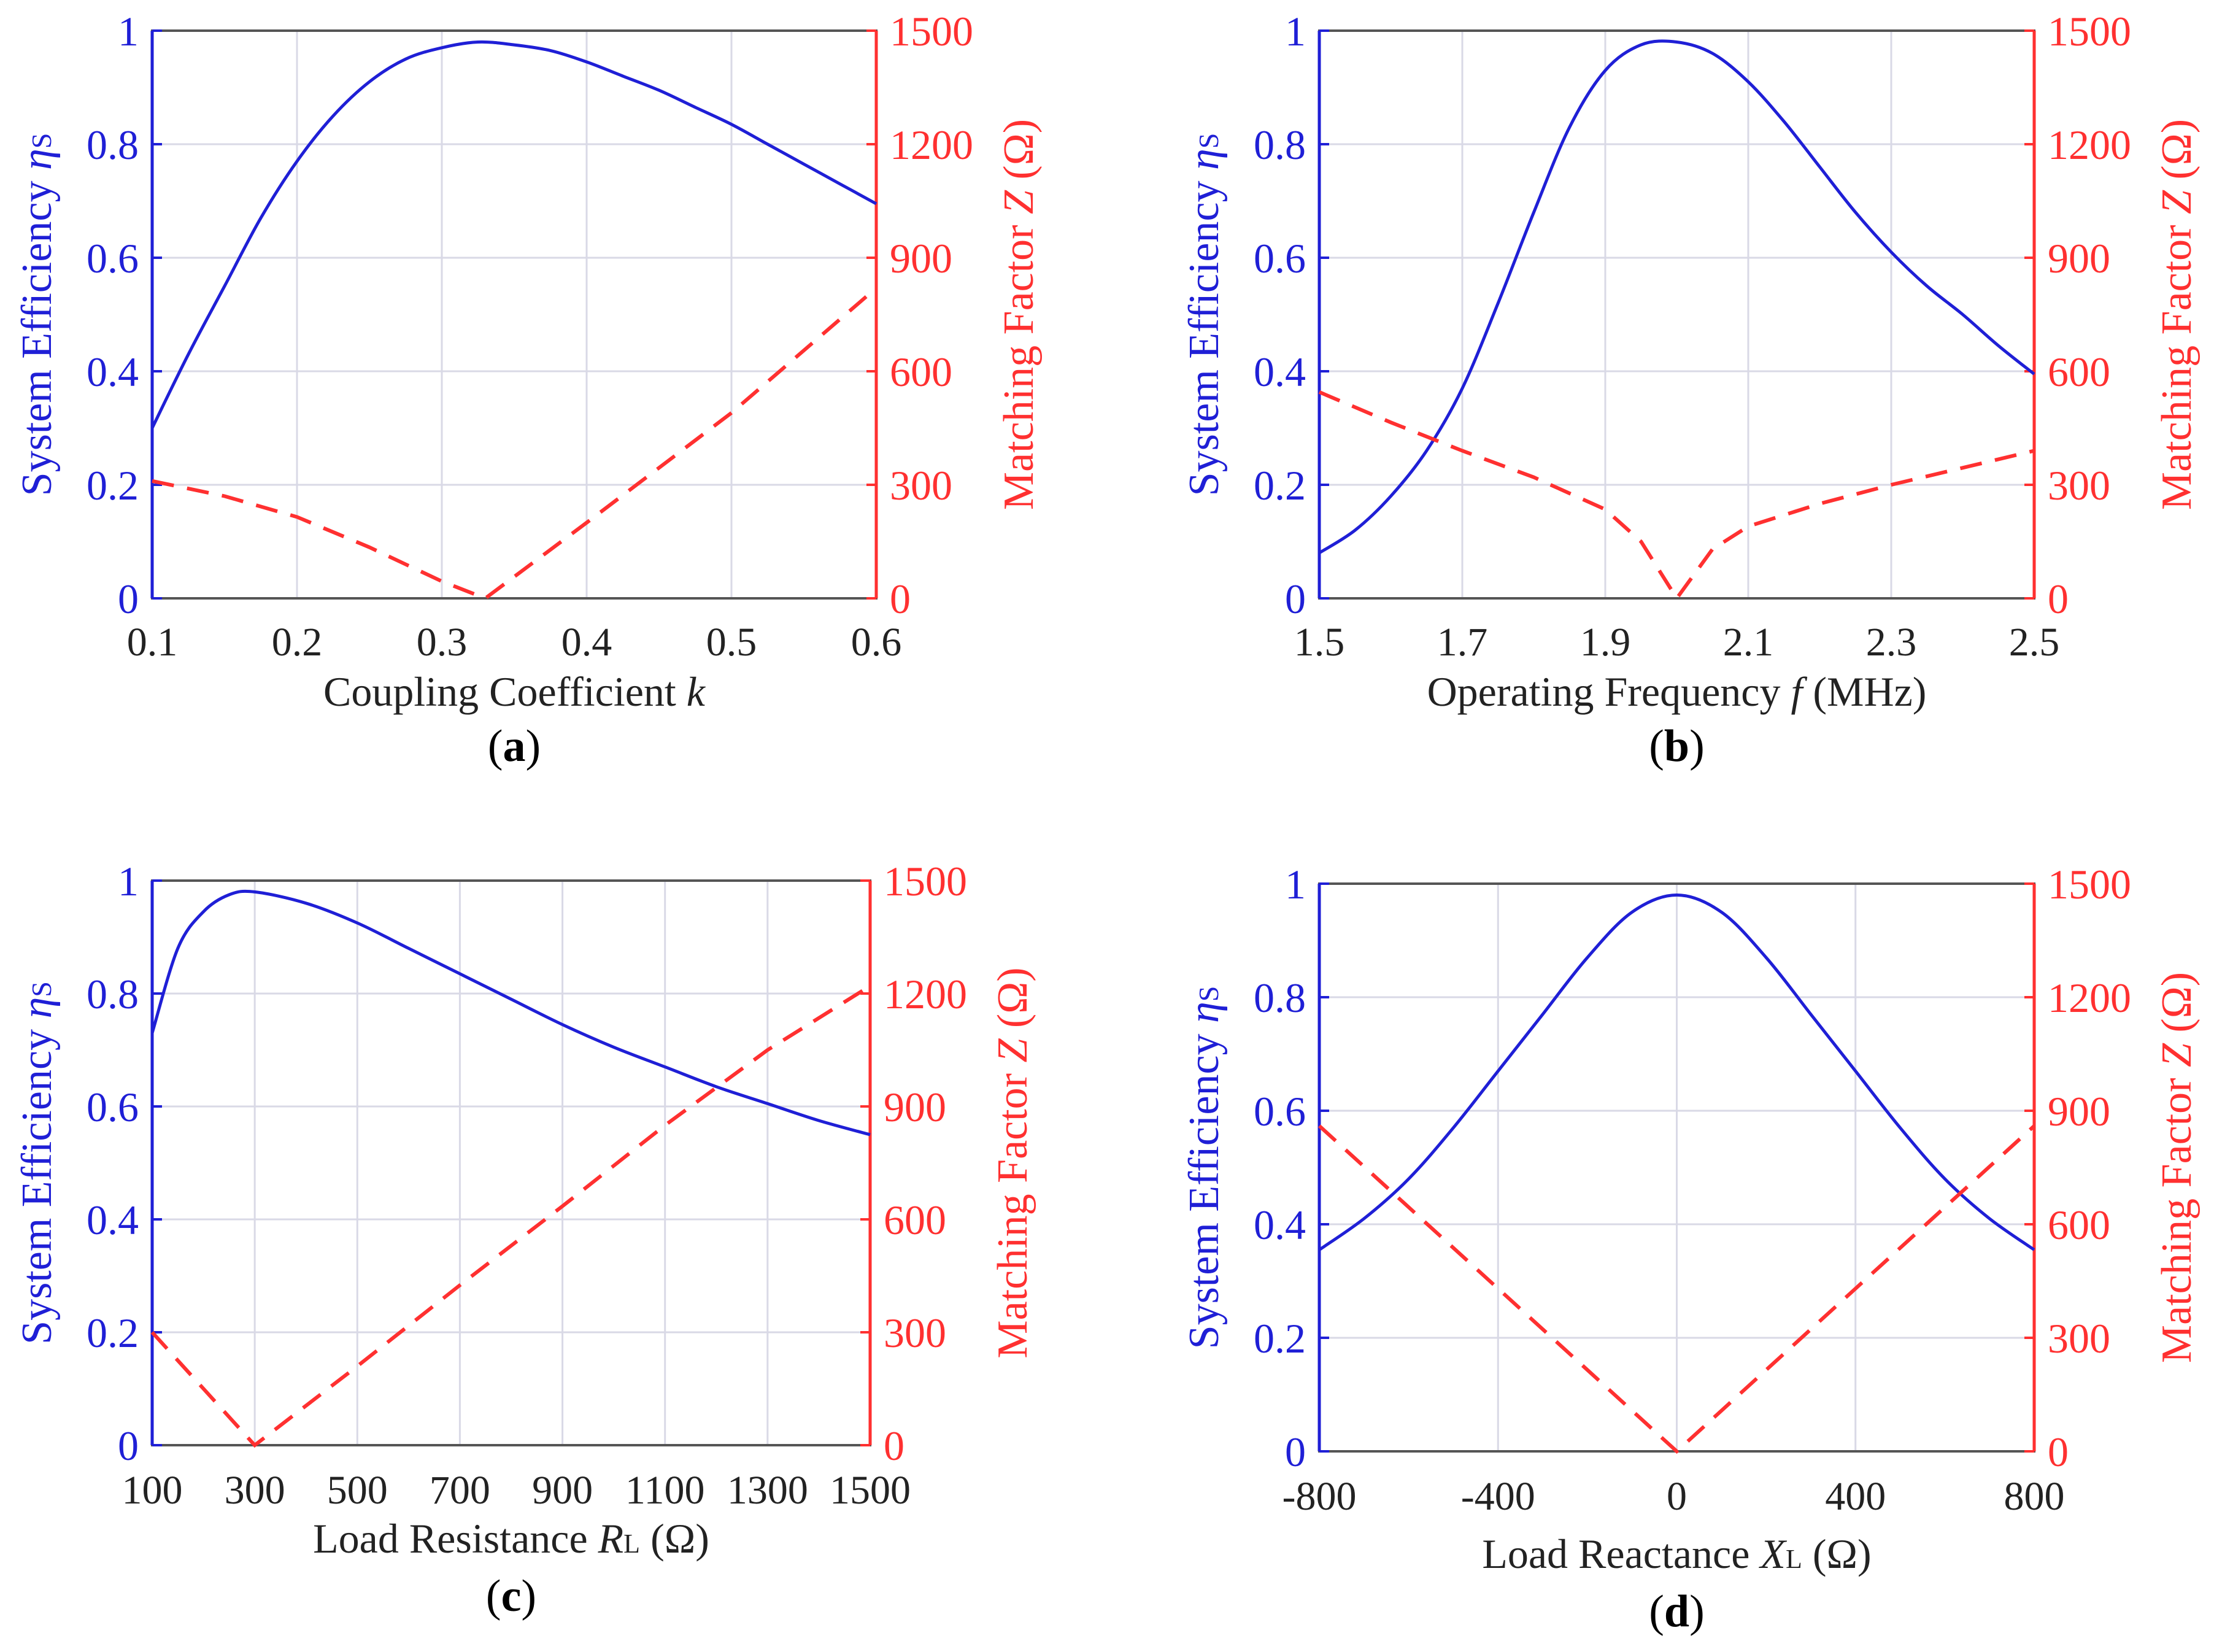  Describe the element at coordinates (152, 643) in the screenshot. I see `x-tick-label: 0.1` at that location.